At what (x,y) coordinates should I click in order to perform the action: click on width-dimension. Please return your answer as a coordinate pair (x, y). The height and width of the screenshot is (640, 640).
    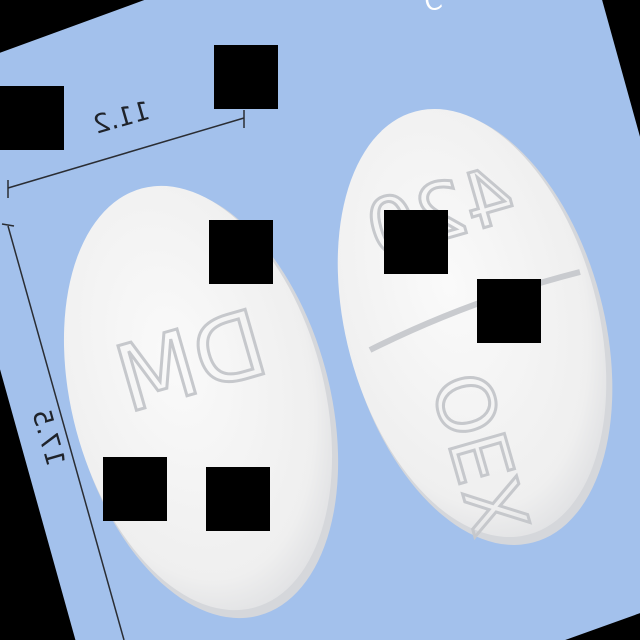
    Looking at the image, I should click on (126, 154).